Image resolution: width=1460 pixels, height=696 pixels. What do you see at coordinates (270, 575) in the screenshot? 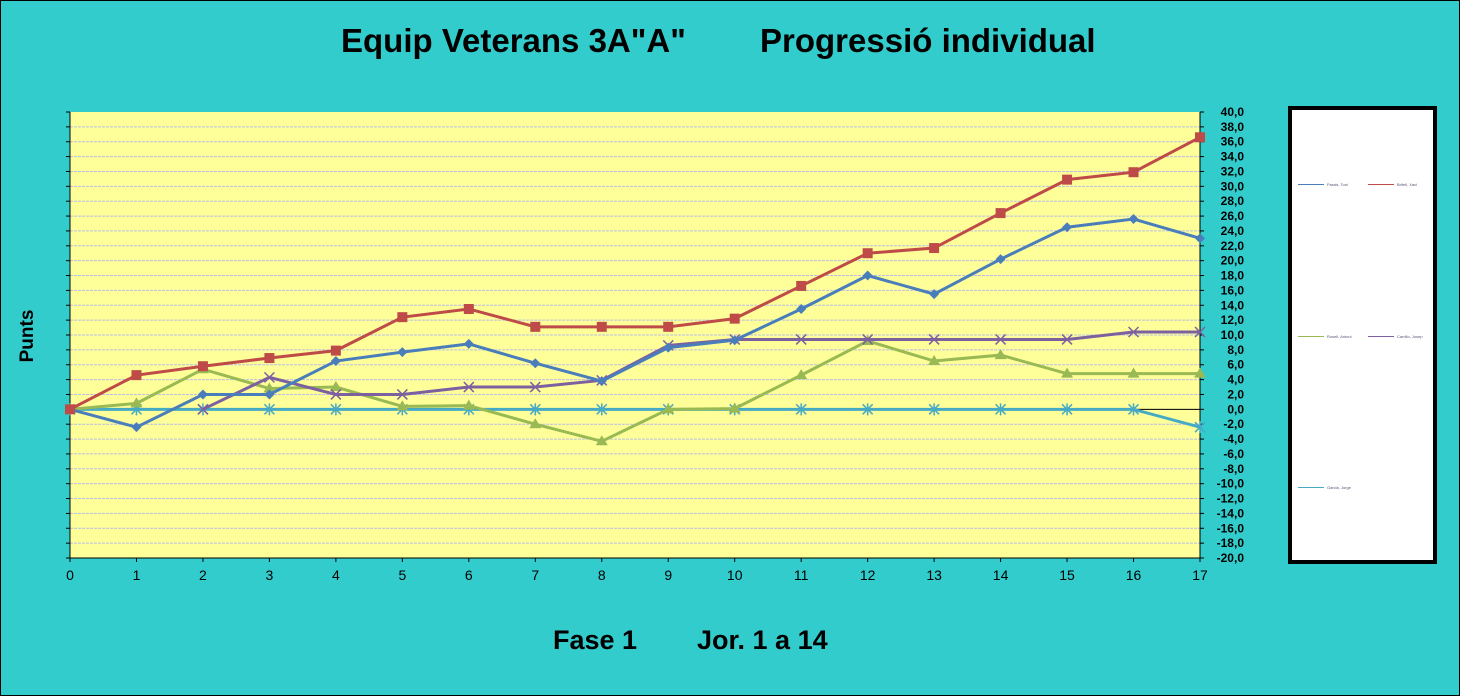
I see `x-tick-label: 3` at bounding box center [270, 575].